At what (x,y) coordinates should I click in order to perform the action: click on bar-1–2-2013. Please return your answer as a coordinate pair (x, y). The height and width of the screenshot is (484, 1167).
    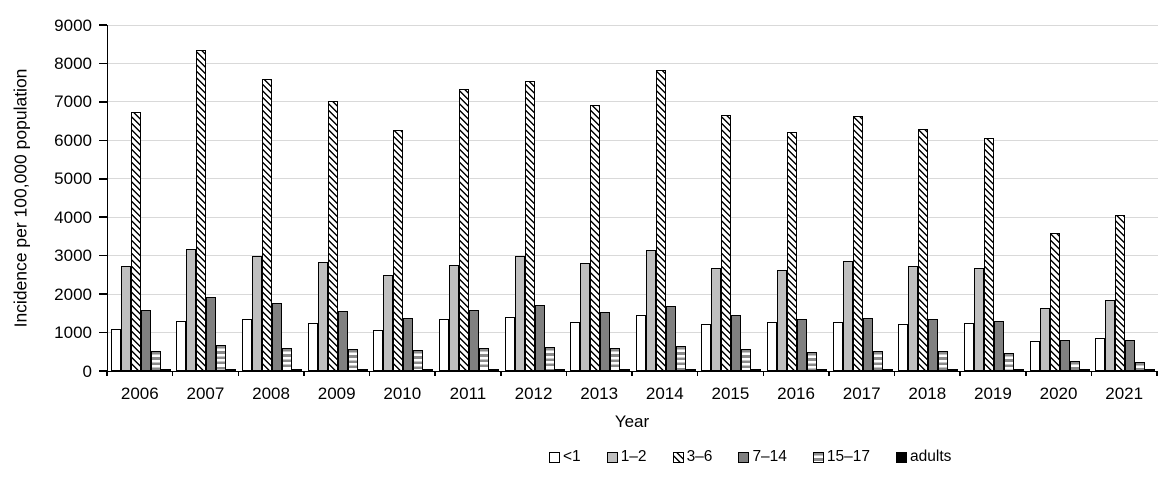
    Looking at the image, I should click on (585, 316).